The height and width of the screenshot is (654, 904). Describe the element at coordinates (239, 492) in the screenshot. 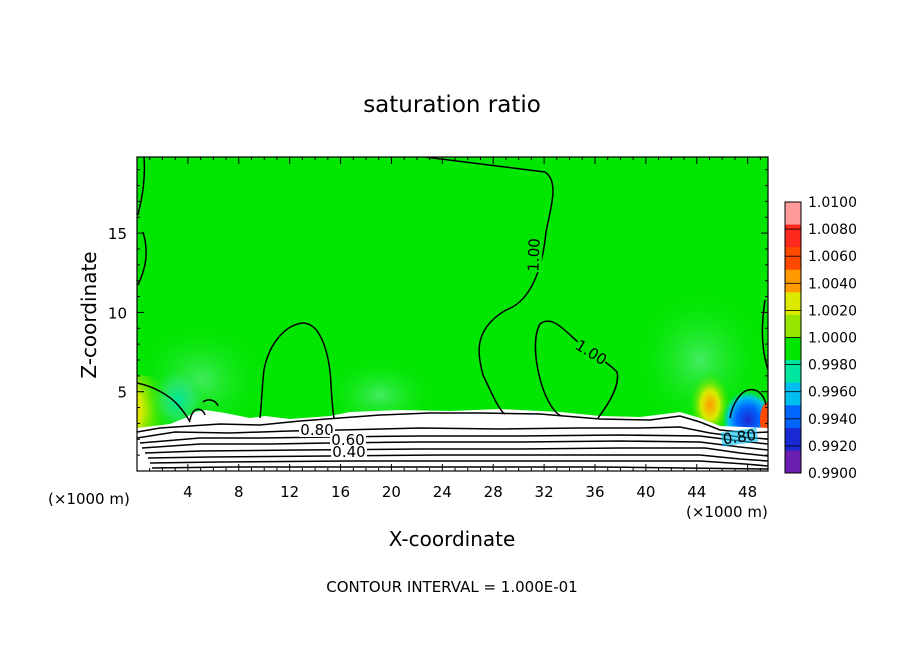

I see `x-tick-label: 8` at that location.